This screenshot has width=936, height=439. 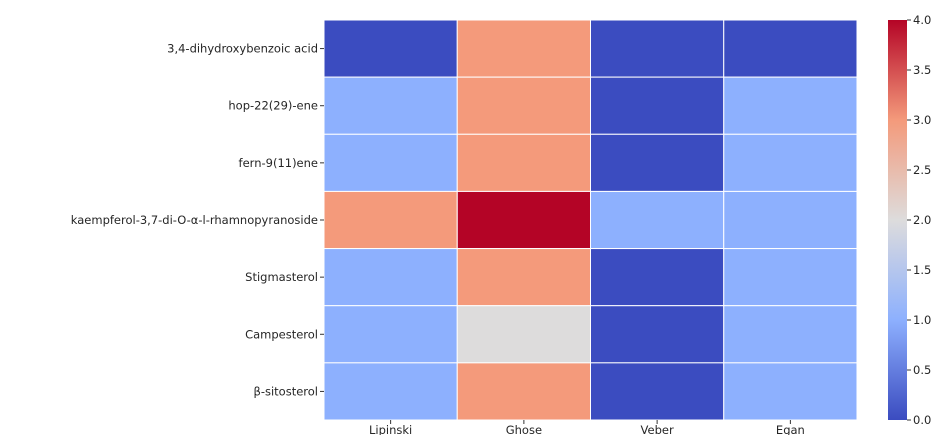 I want to click on y-tick-label-4: Stigmasterol, so click(x=281, y=277).